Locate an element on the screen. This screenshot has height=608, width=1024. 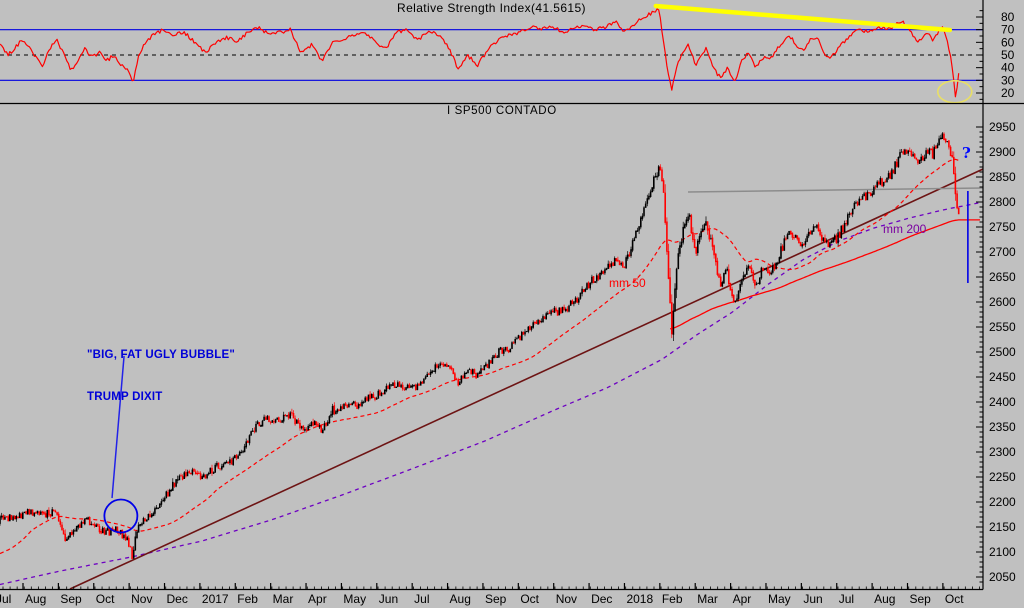
mm200-label: mm 200 is located at coordinates (905, 229).